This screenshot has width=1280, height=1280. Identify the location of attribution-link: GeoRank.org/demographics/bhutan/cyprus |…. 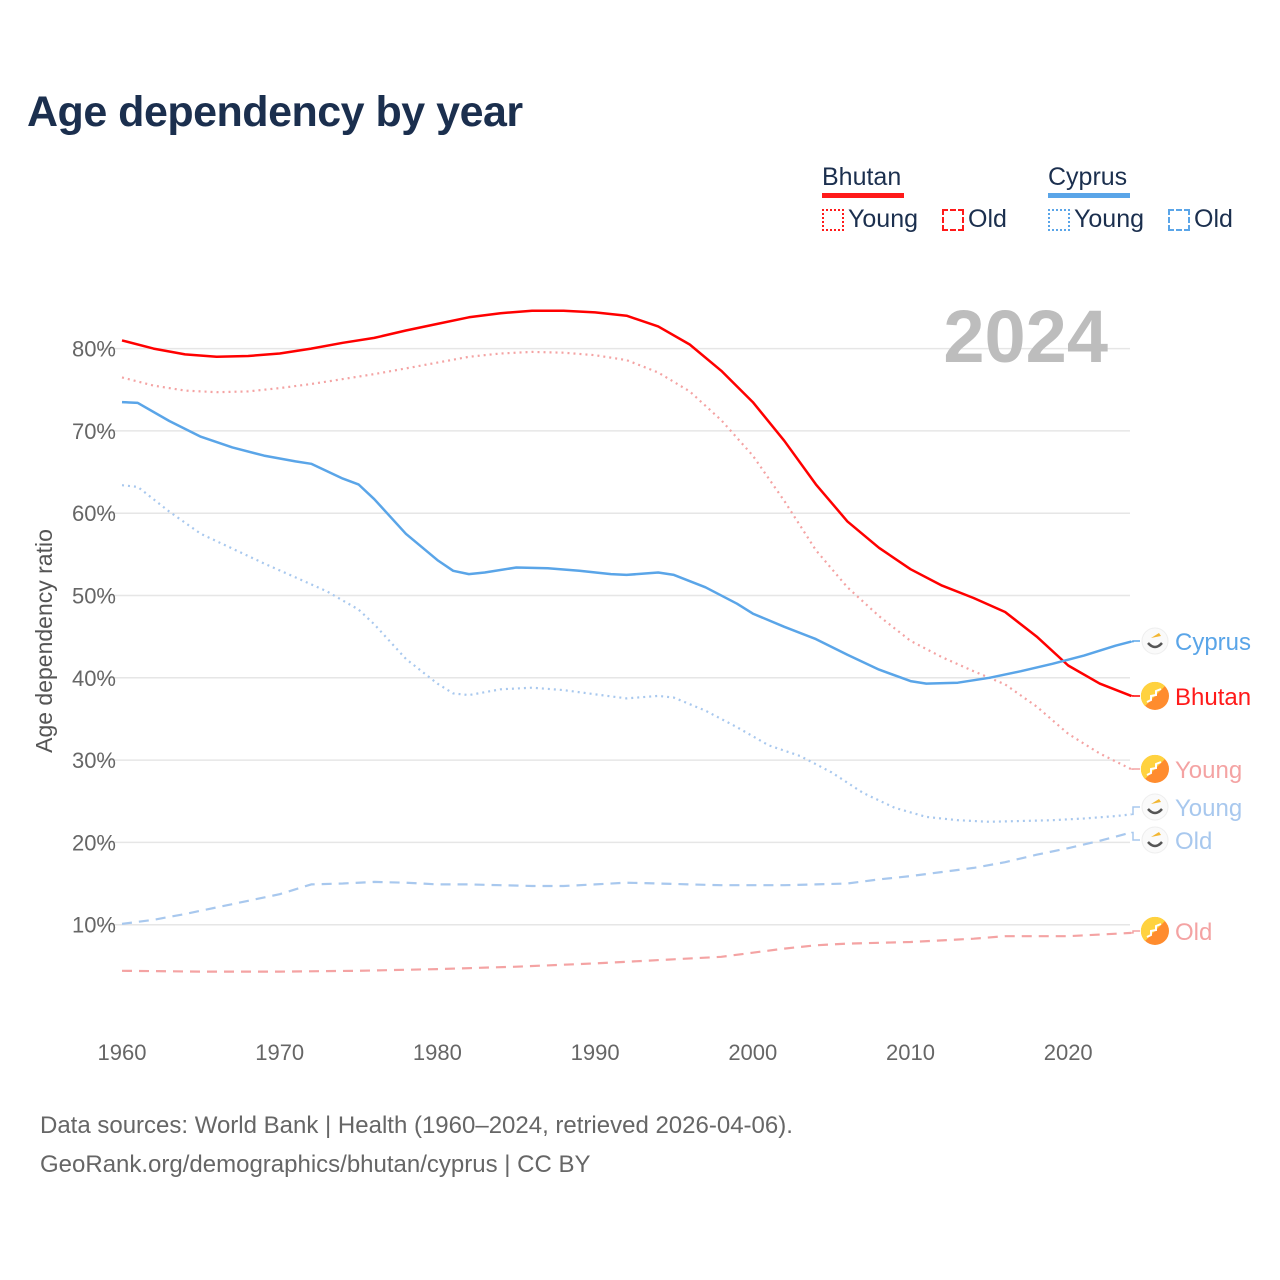
(315, 1164).